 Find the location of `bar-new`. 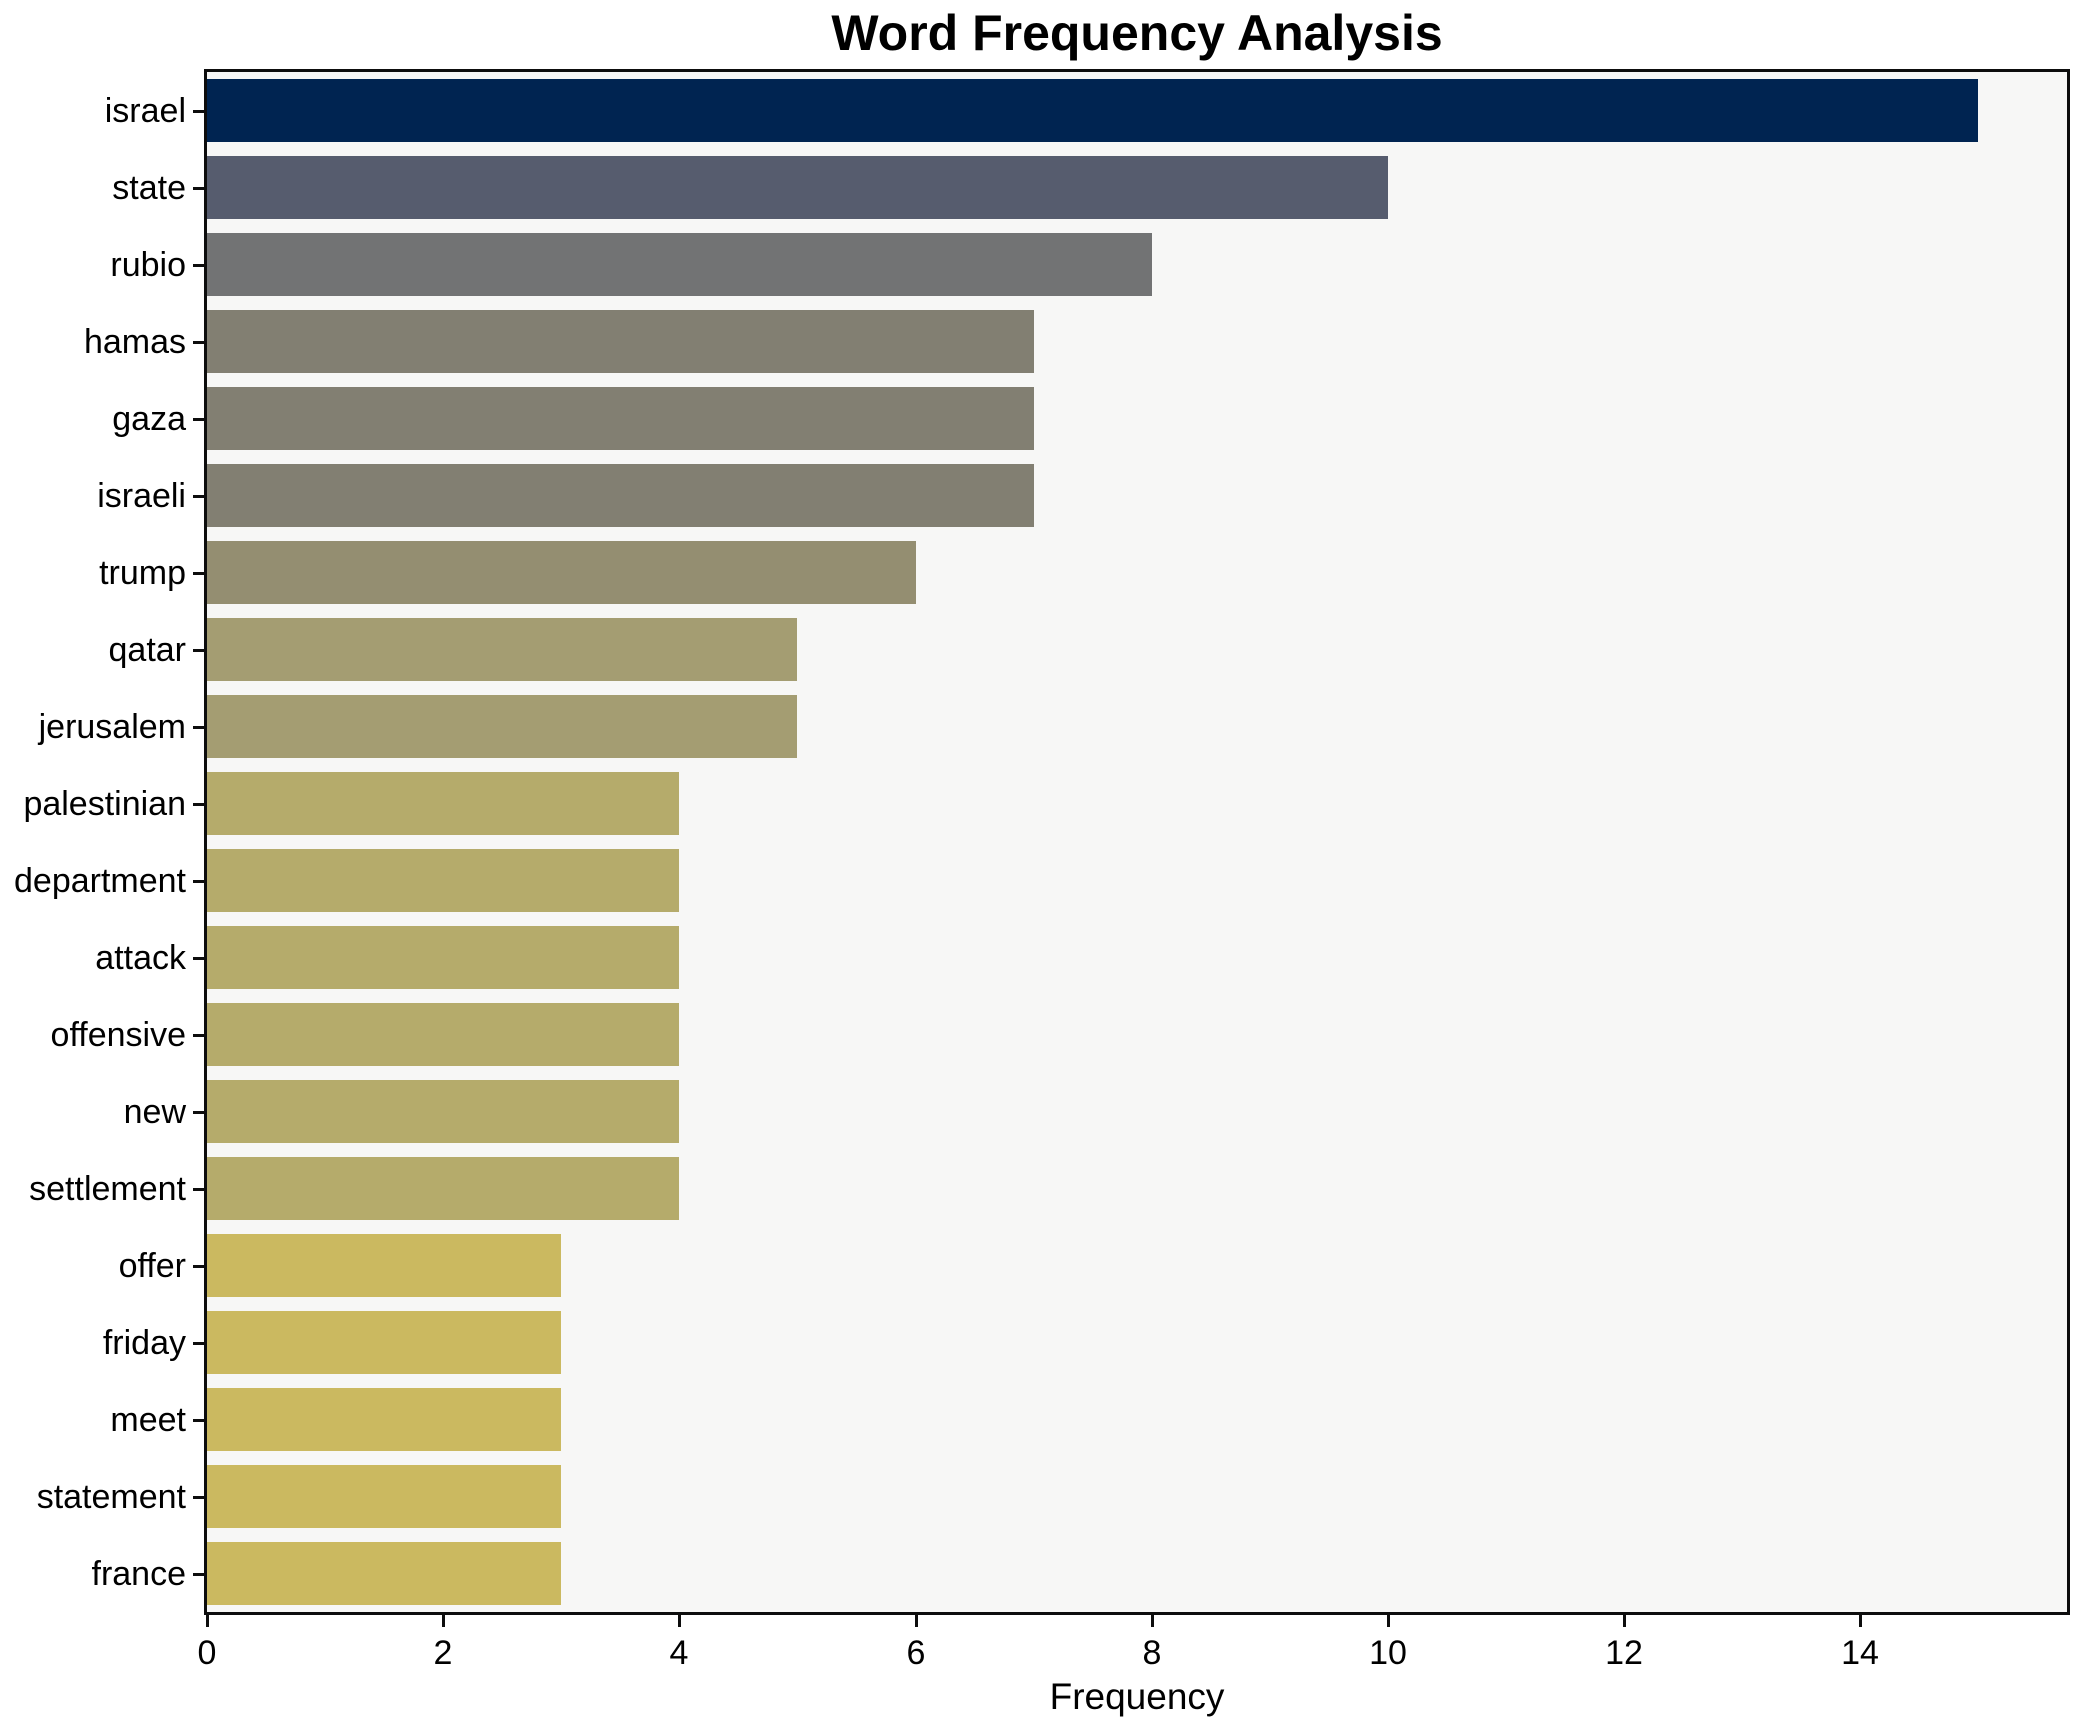

bar-new is located at coordinates (443, 1111).